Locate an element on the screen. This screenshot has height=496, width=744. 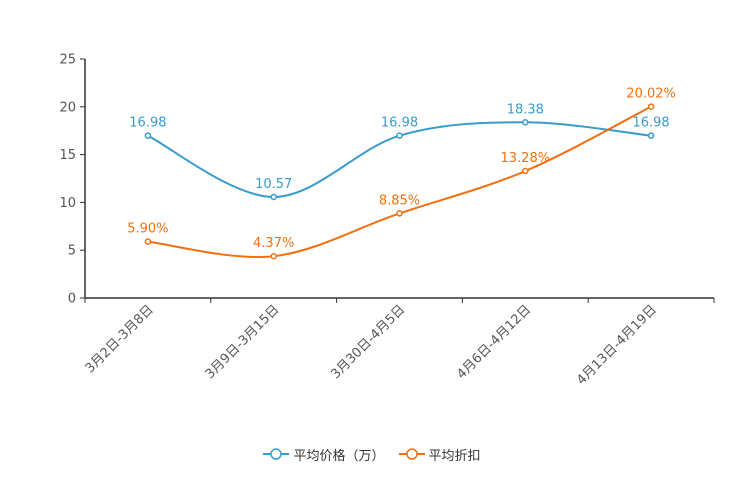
x-category-label: 3月9日-3月15日 is located at coordinates (243, 342).